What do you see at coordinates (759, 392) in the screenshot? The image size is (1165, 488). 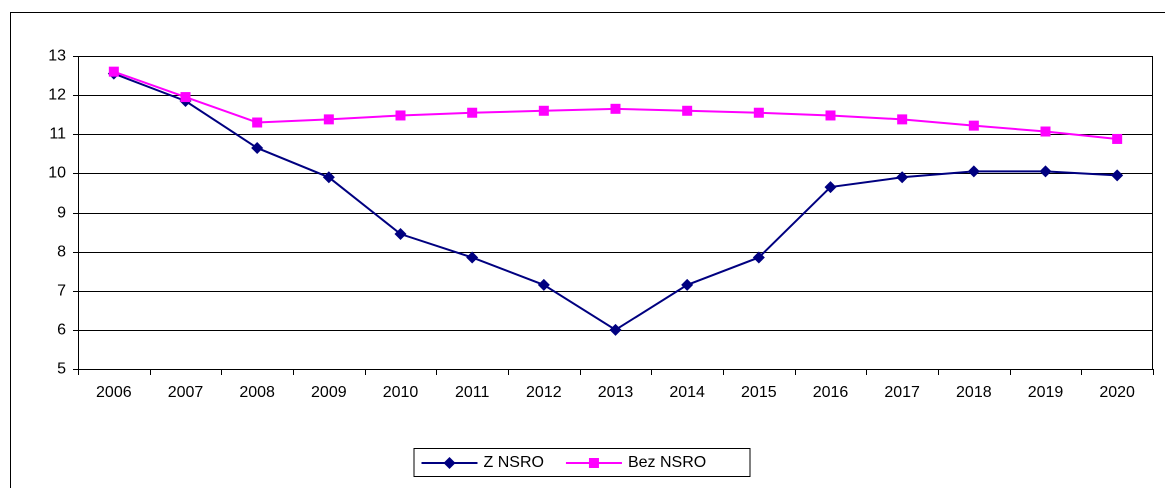 I see `x-tick-label: 2015` at bounding box center [759, 392].